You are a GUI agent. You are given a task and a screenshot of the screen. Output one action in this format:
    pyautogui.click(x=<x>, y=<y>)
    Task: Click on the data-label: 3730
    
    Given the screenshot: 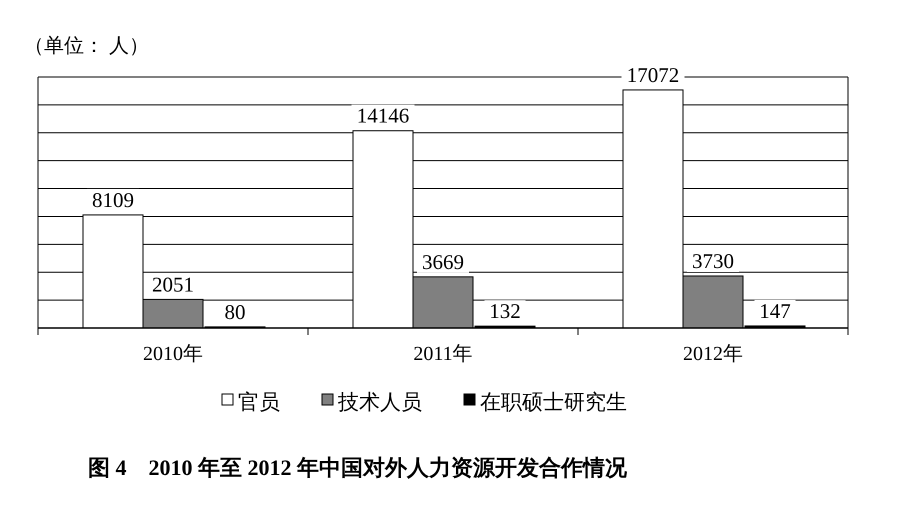 What is the action you would take?
    pyautogui.click(x=713, y=260)
    